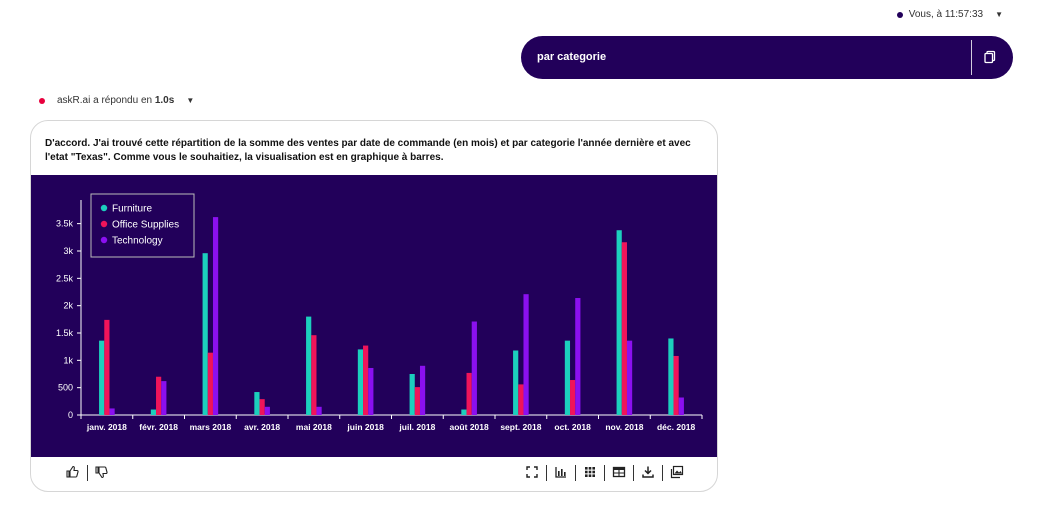 Image resolution: width=1043 pixels, height=505 pixels. I want to click on thumbs-up-icon, so click(72, 472).